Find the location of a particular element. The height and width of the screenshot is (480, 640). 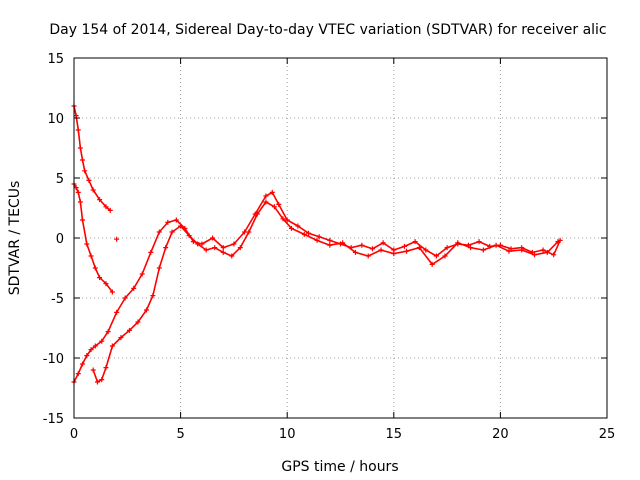

x-tick-label: 10 is located at coordinates (287, 434).